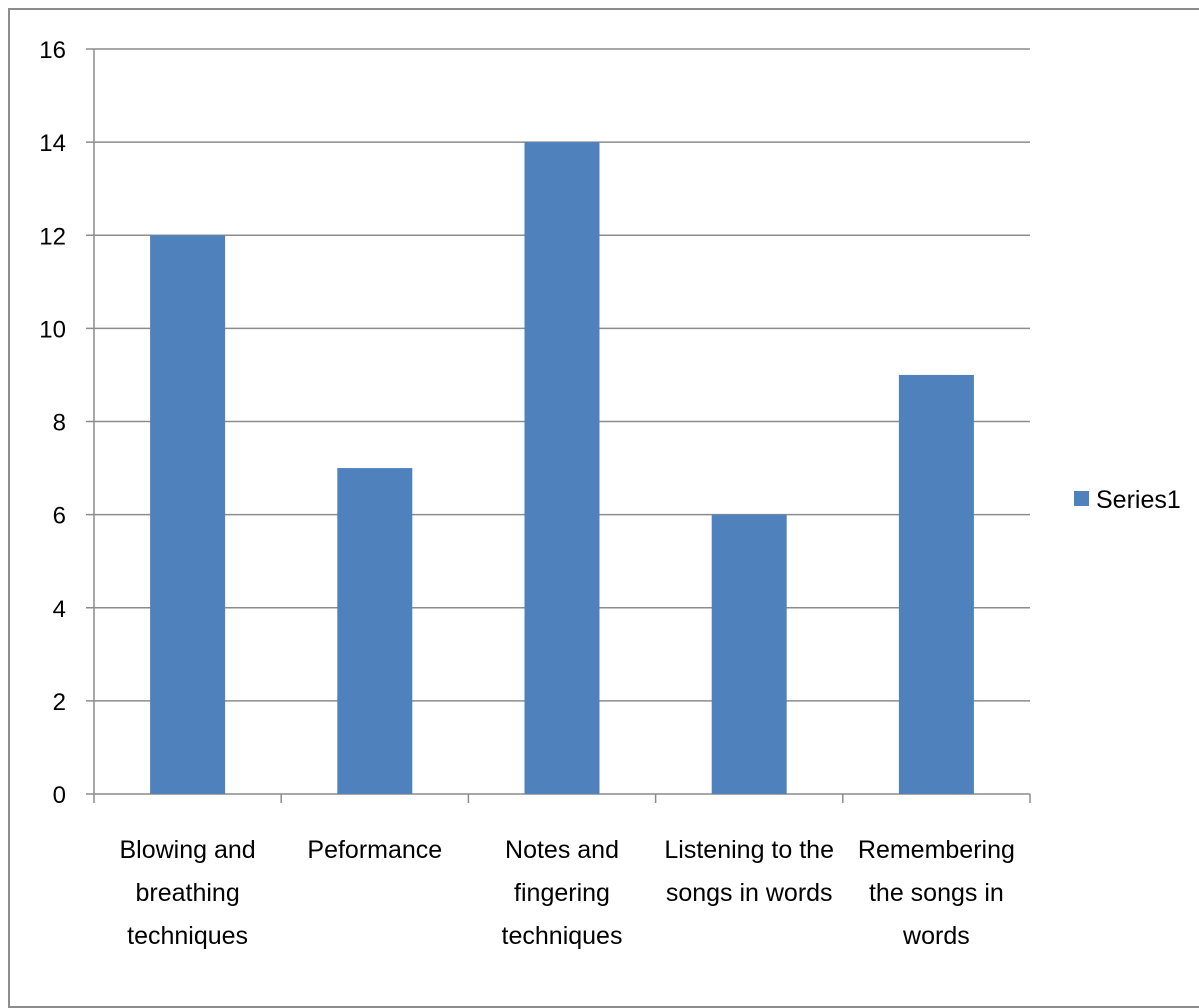  Describe the element at coordinates (749, 893) in the screenshot. I see `x-category-label: songs in words` at that location.